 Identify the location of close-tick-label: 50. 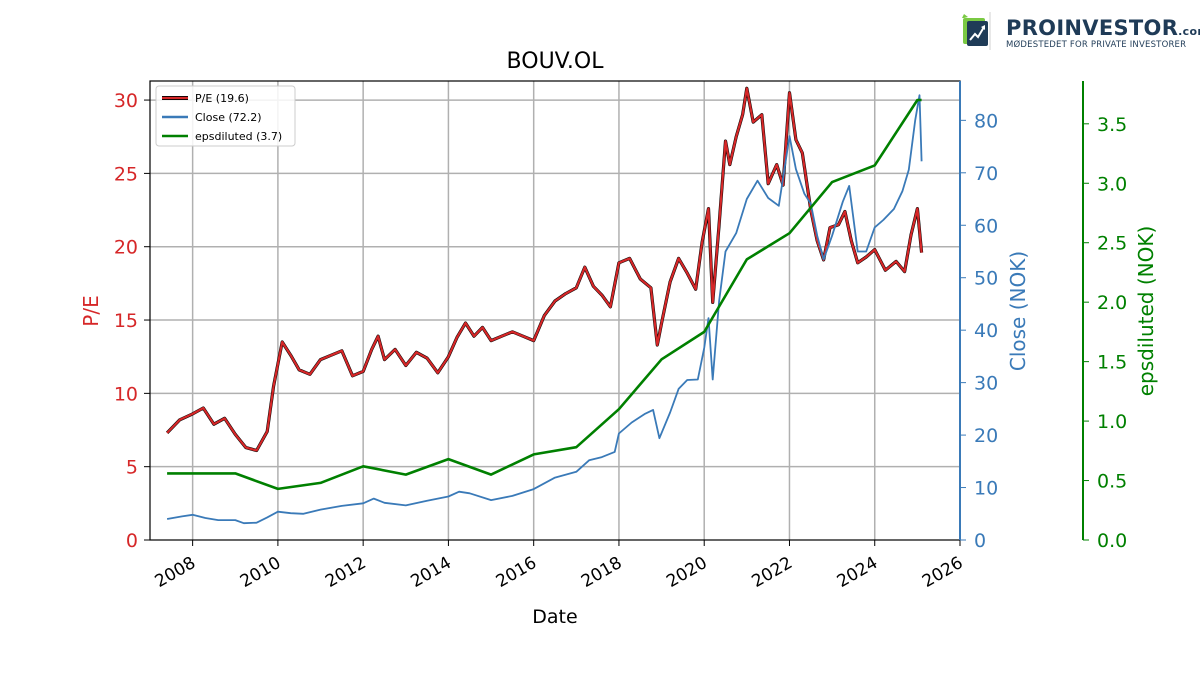
(986, 279).